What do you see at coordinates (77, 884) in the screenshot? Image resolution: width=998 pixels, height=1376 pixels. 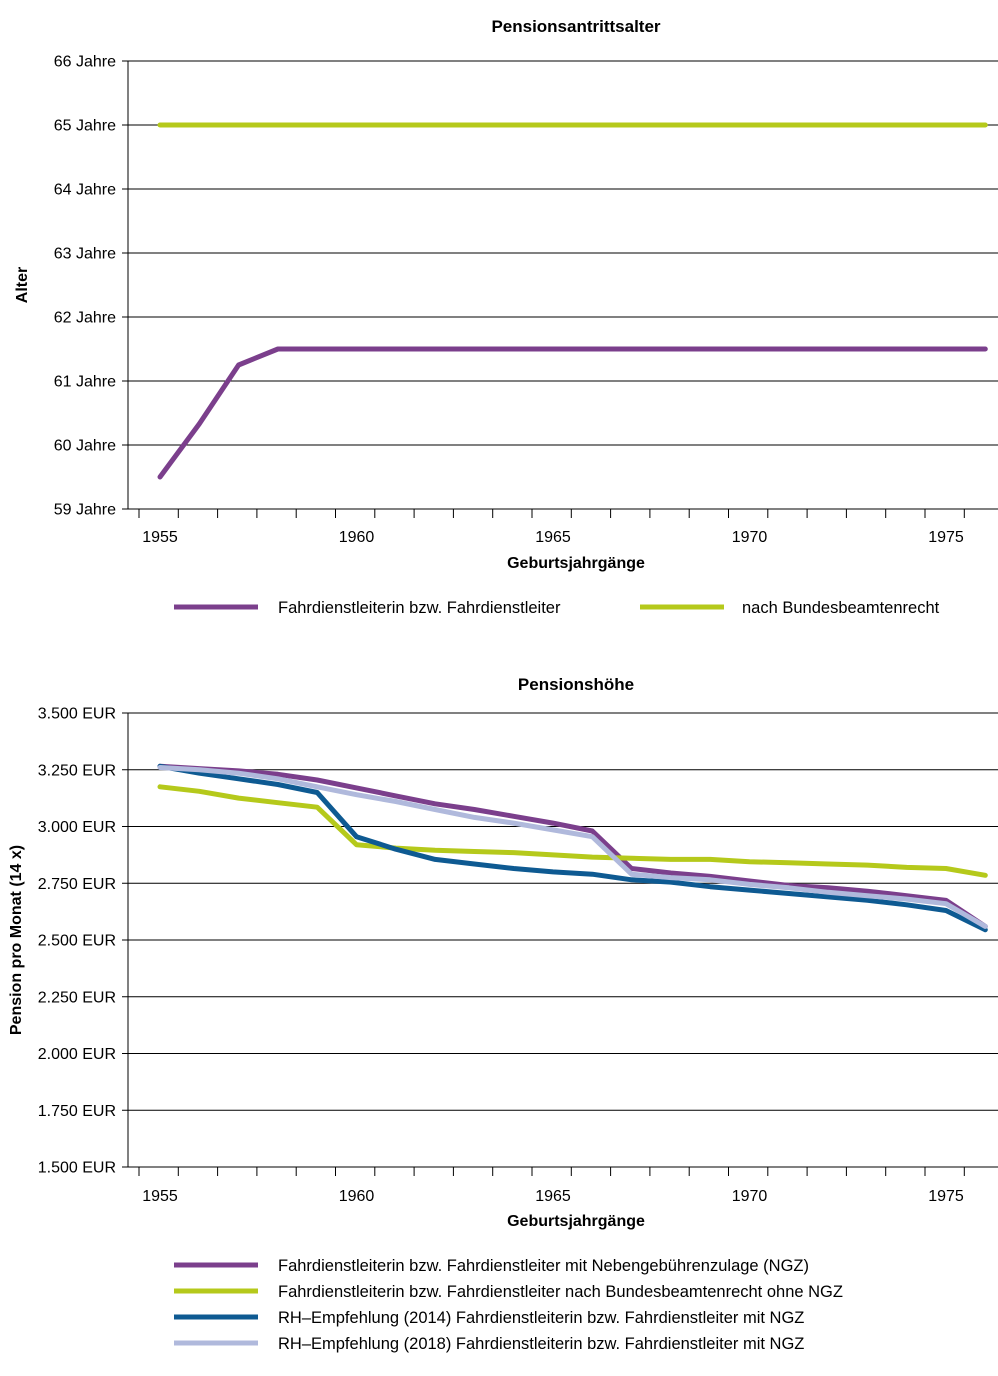 I see `y-tick-label: 2.750 EUR` at bounding box center [77, 884].